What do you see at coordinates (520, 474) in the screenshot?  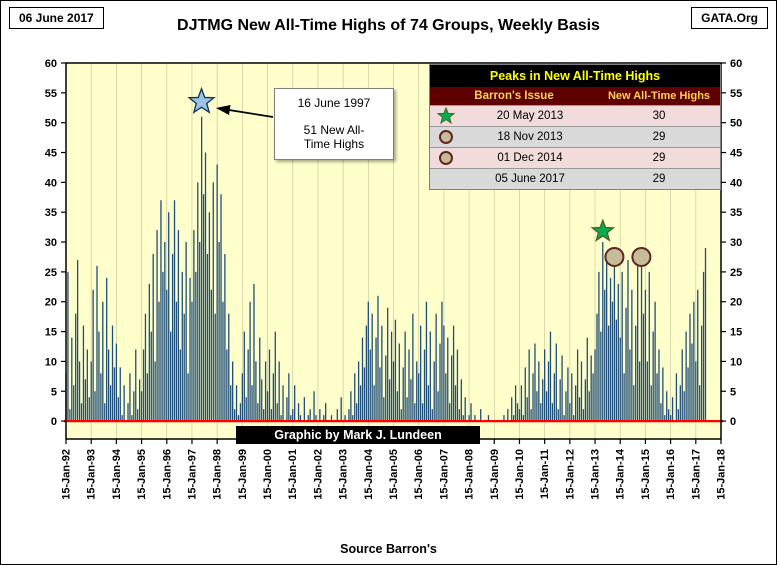 I see `svg-text: 15-Jan-10` at bounding box center [520, 474].